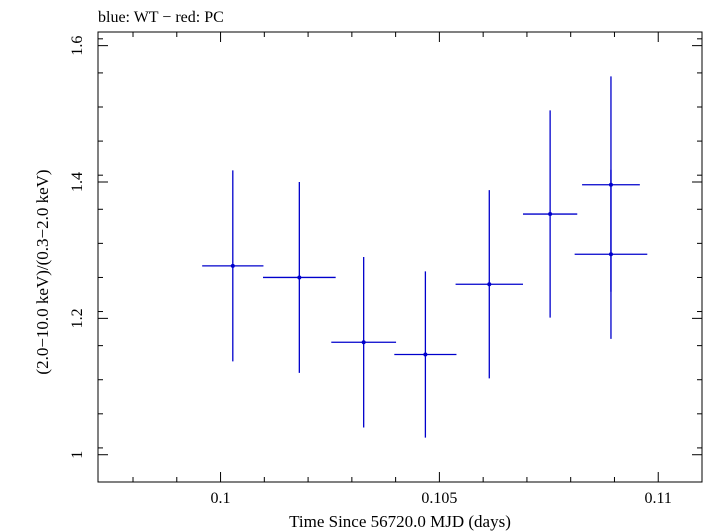  Describe the element at coordinates (42, 271) in the screenshot. I see `y-axis-label: (2.0−10.0 keV)/(0.3−2.0 keV)` at that location.